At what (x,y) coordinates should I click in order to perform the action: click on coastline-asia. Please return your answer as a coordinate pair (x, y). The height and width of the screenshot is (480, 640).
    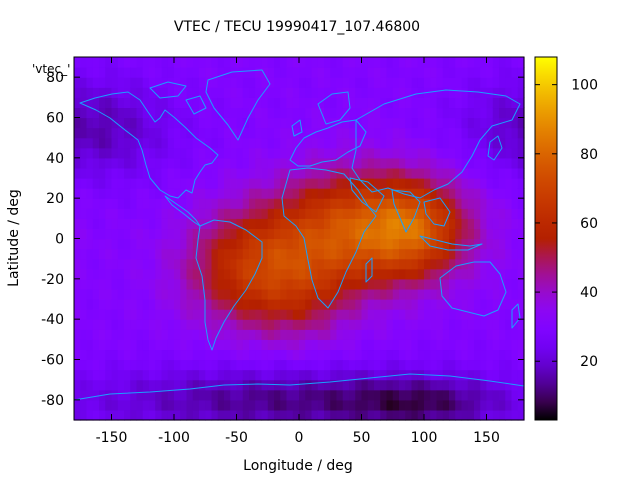
    Looking at the image, I should click on (436, 144).